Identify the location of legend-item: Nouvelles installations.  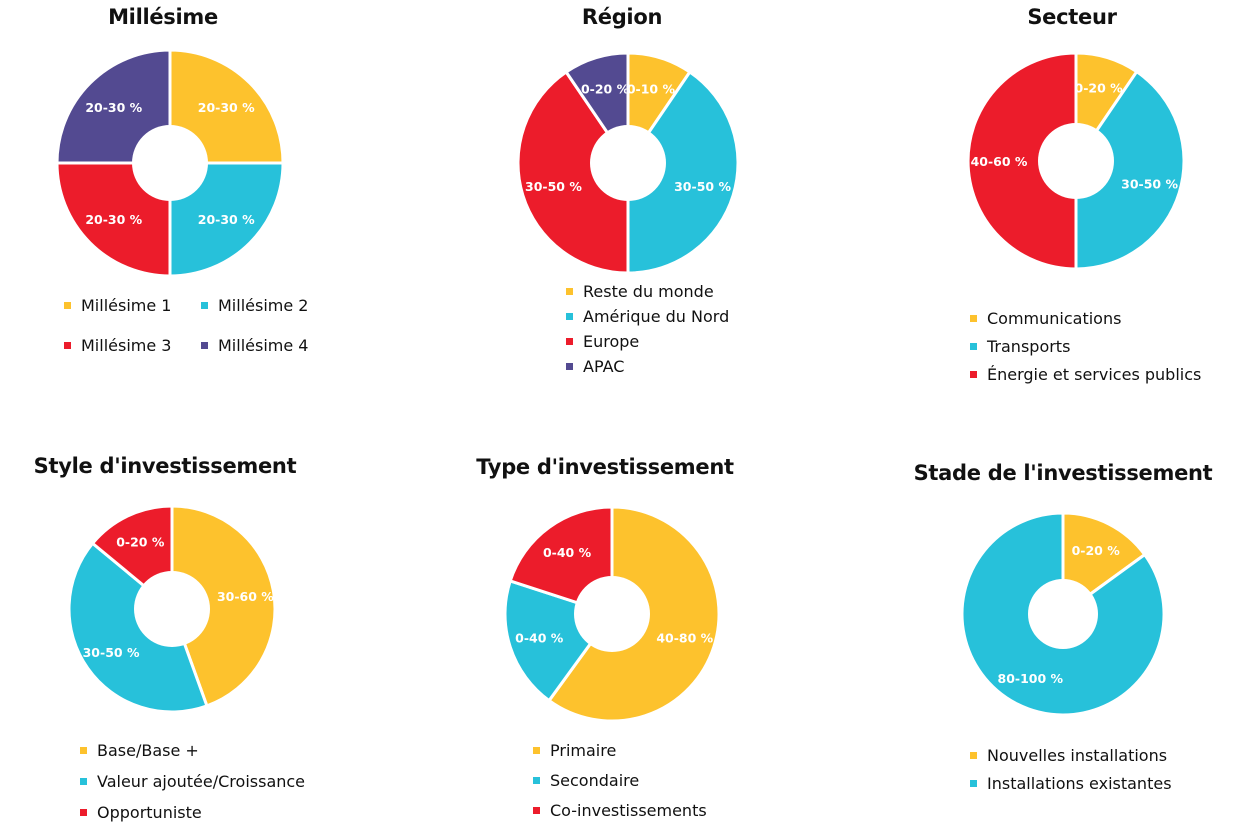
(1068, 755).